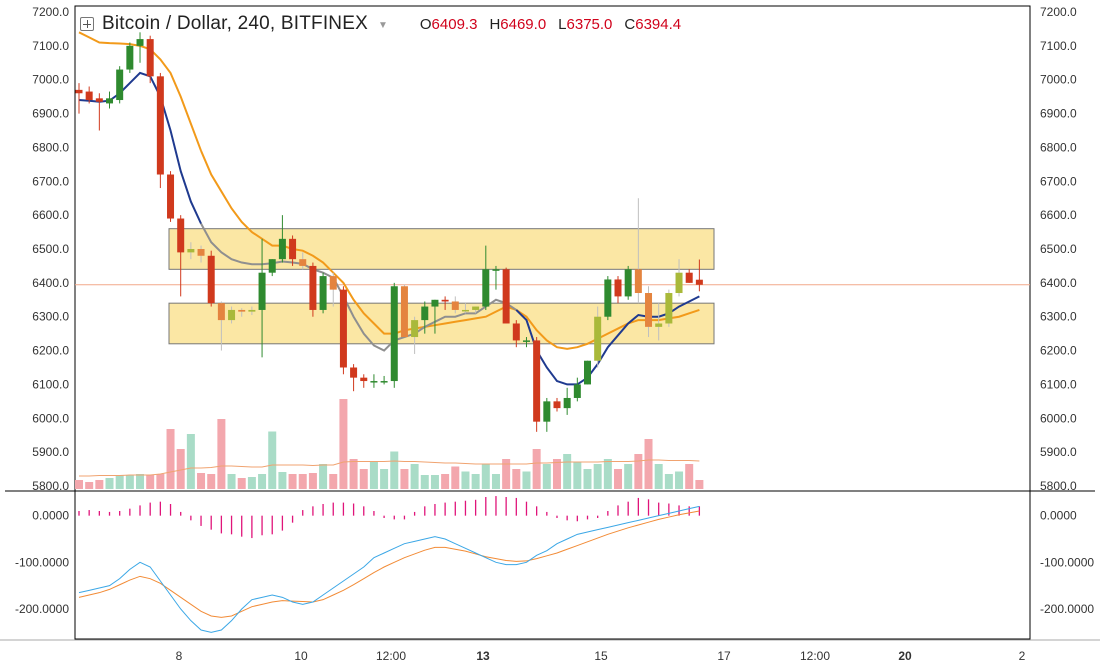  Describe the element at coordinates (179, 656) in the screenshot. I see `time-tick-label: 8` at that location.